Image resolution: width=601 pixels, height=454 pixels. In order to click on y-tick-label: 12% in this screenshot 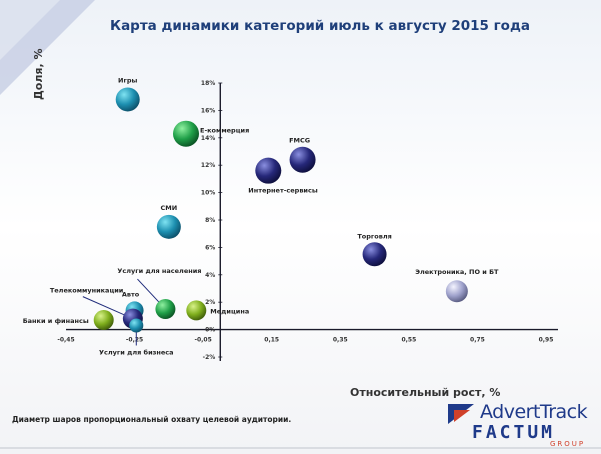, I will do `click(208, 165)`.